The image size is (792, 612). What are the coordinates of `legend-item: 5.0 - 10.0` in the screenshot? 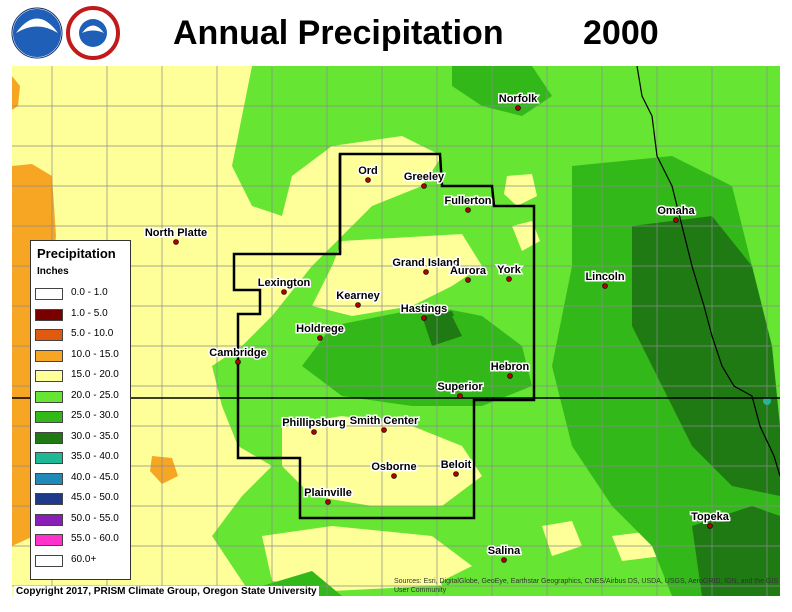 It's located at (82, 335).